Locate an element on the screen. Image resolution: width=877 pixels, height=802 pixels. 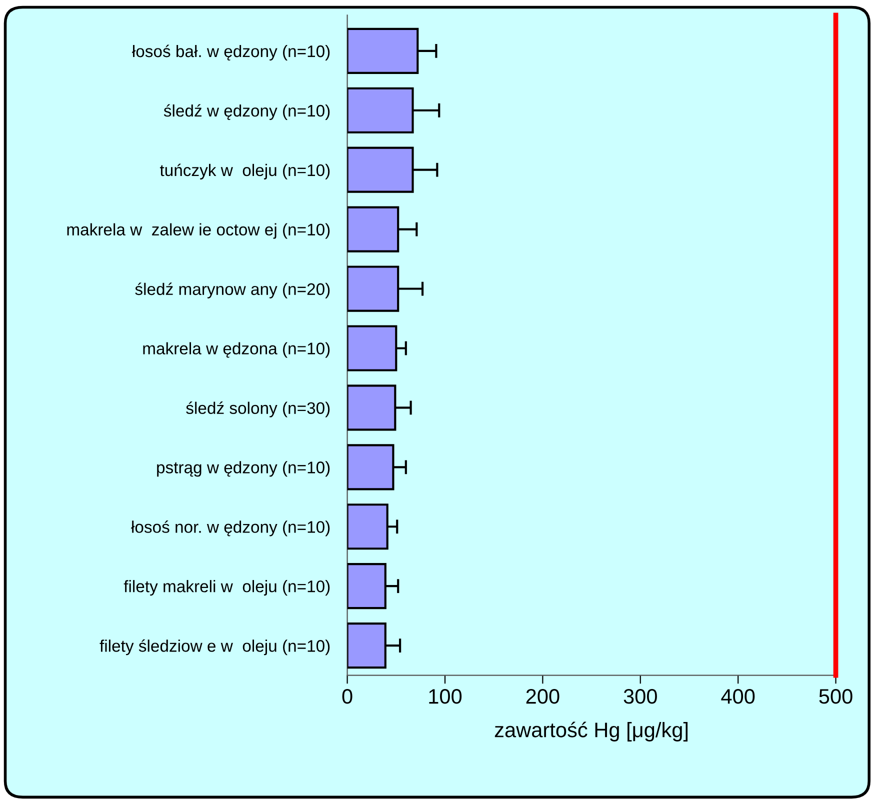
x-tick-label: 300 is located at coordinates (640, 696).